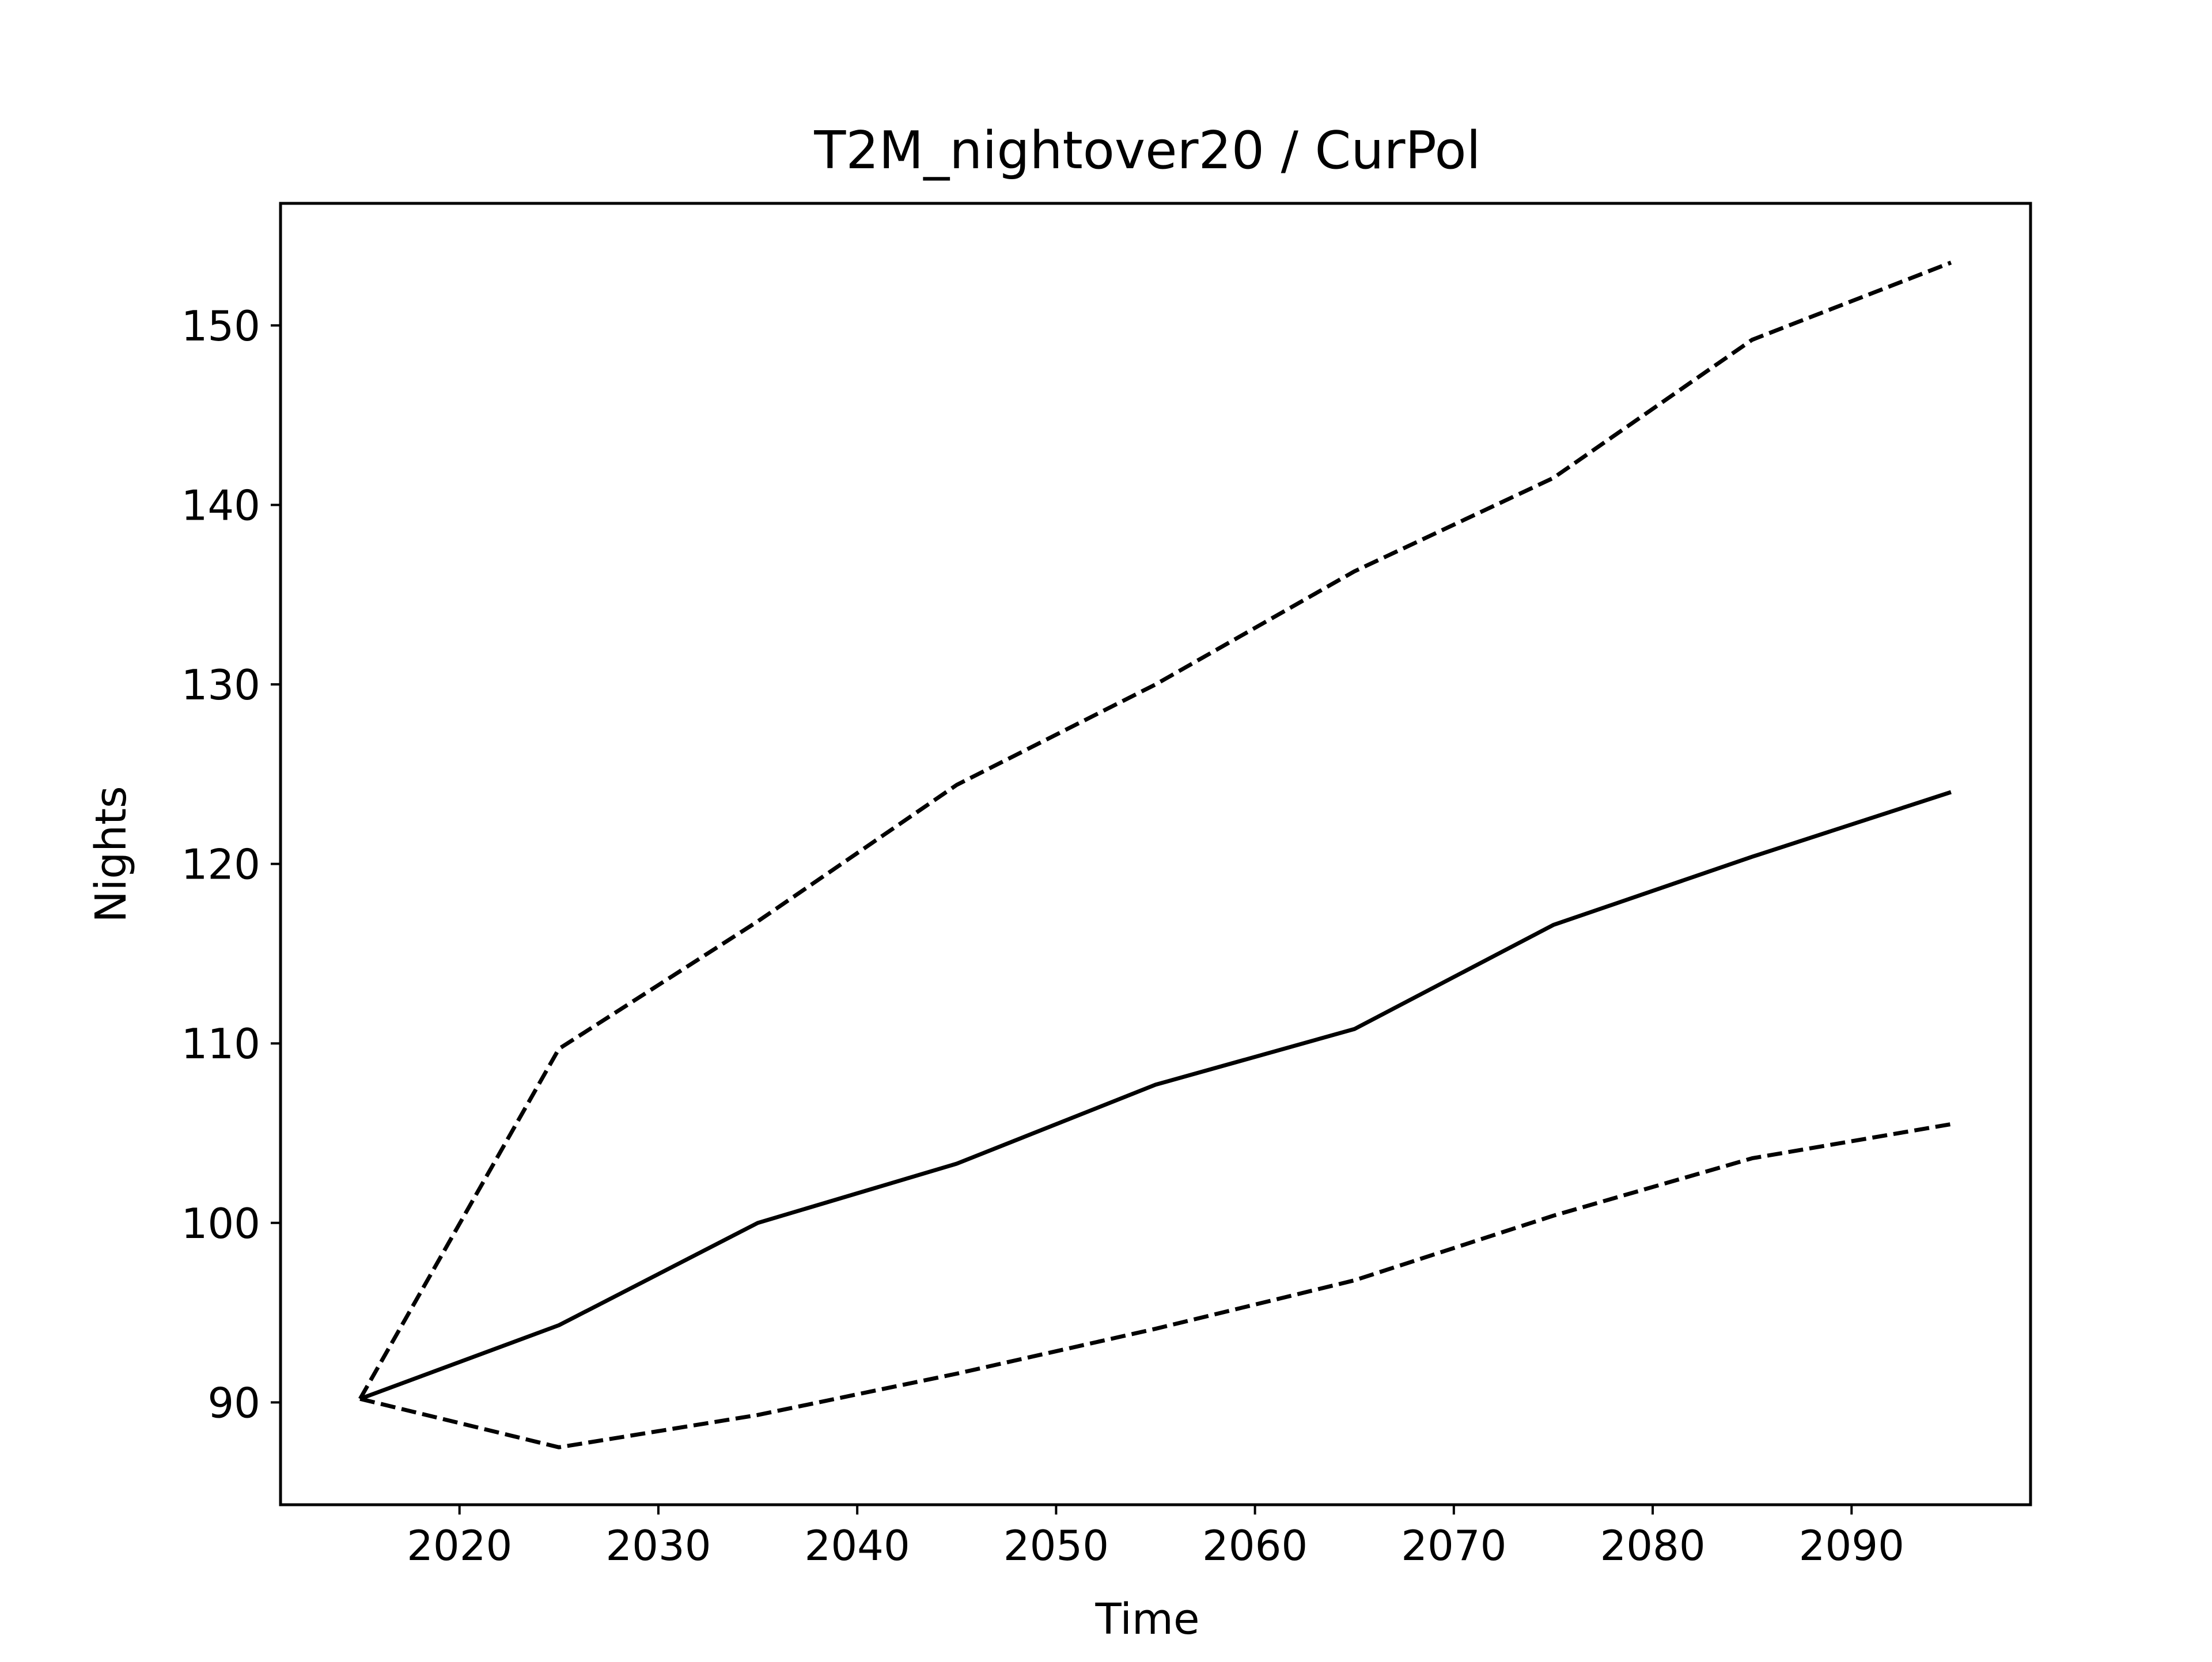 This screenshot has height=1662, width=2212. I want to click on x-axis-label: Time, so click(1146, 1619).